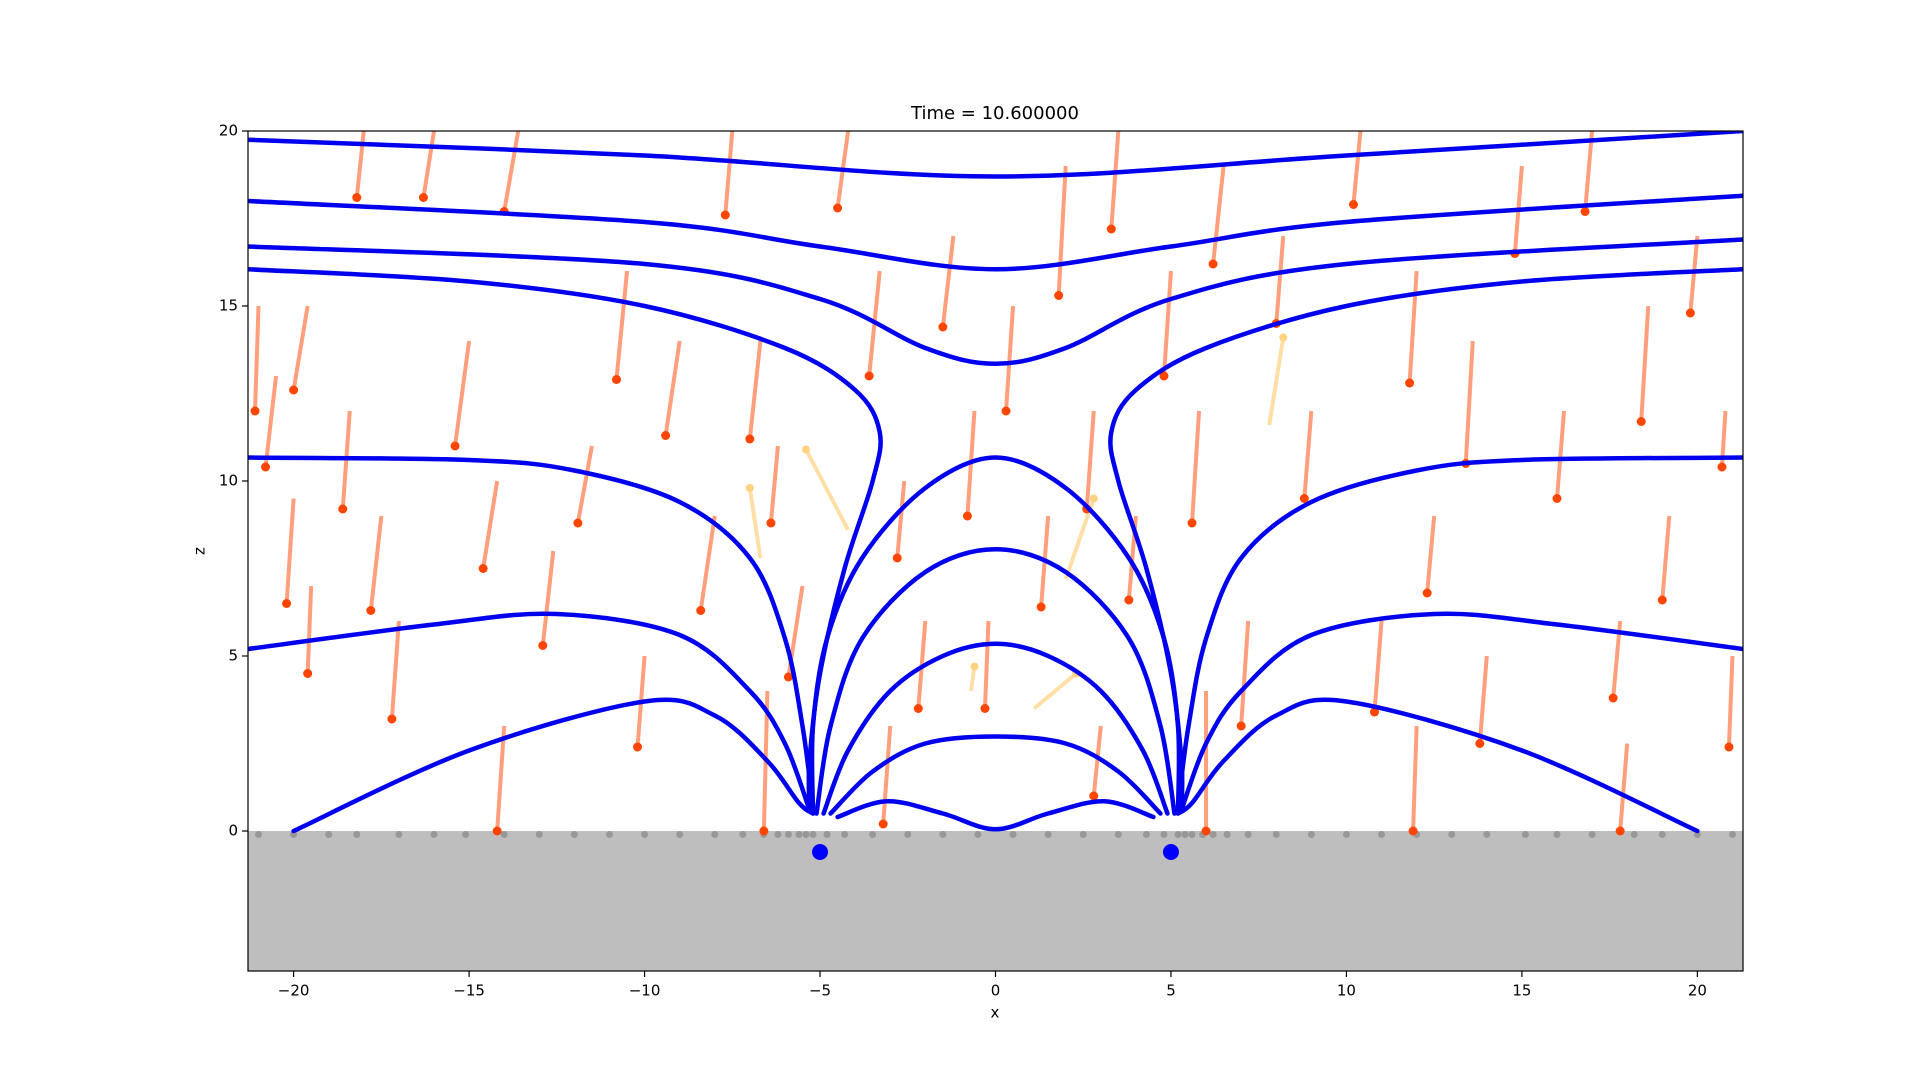 The width and height of the screenshot is (1920, 1080). I want to click on x-tick-label: −10, so click(645, 991).